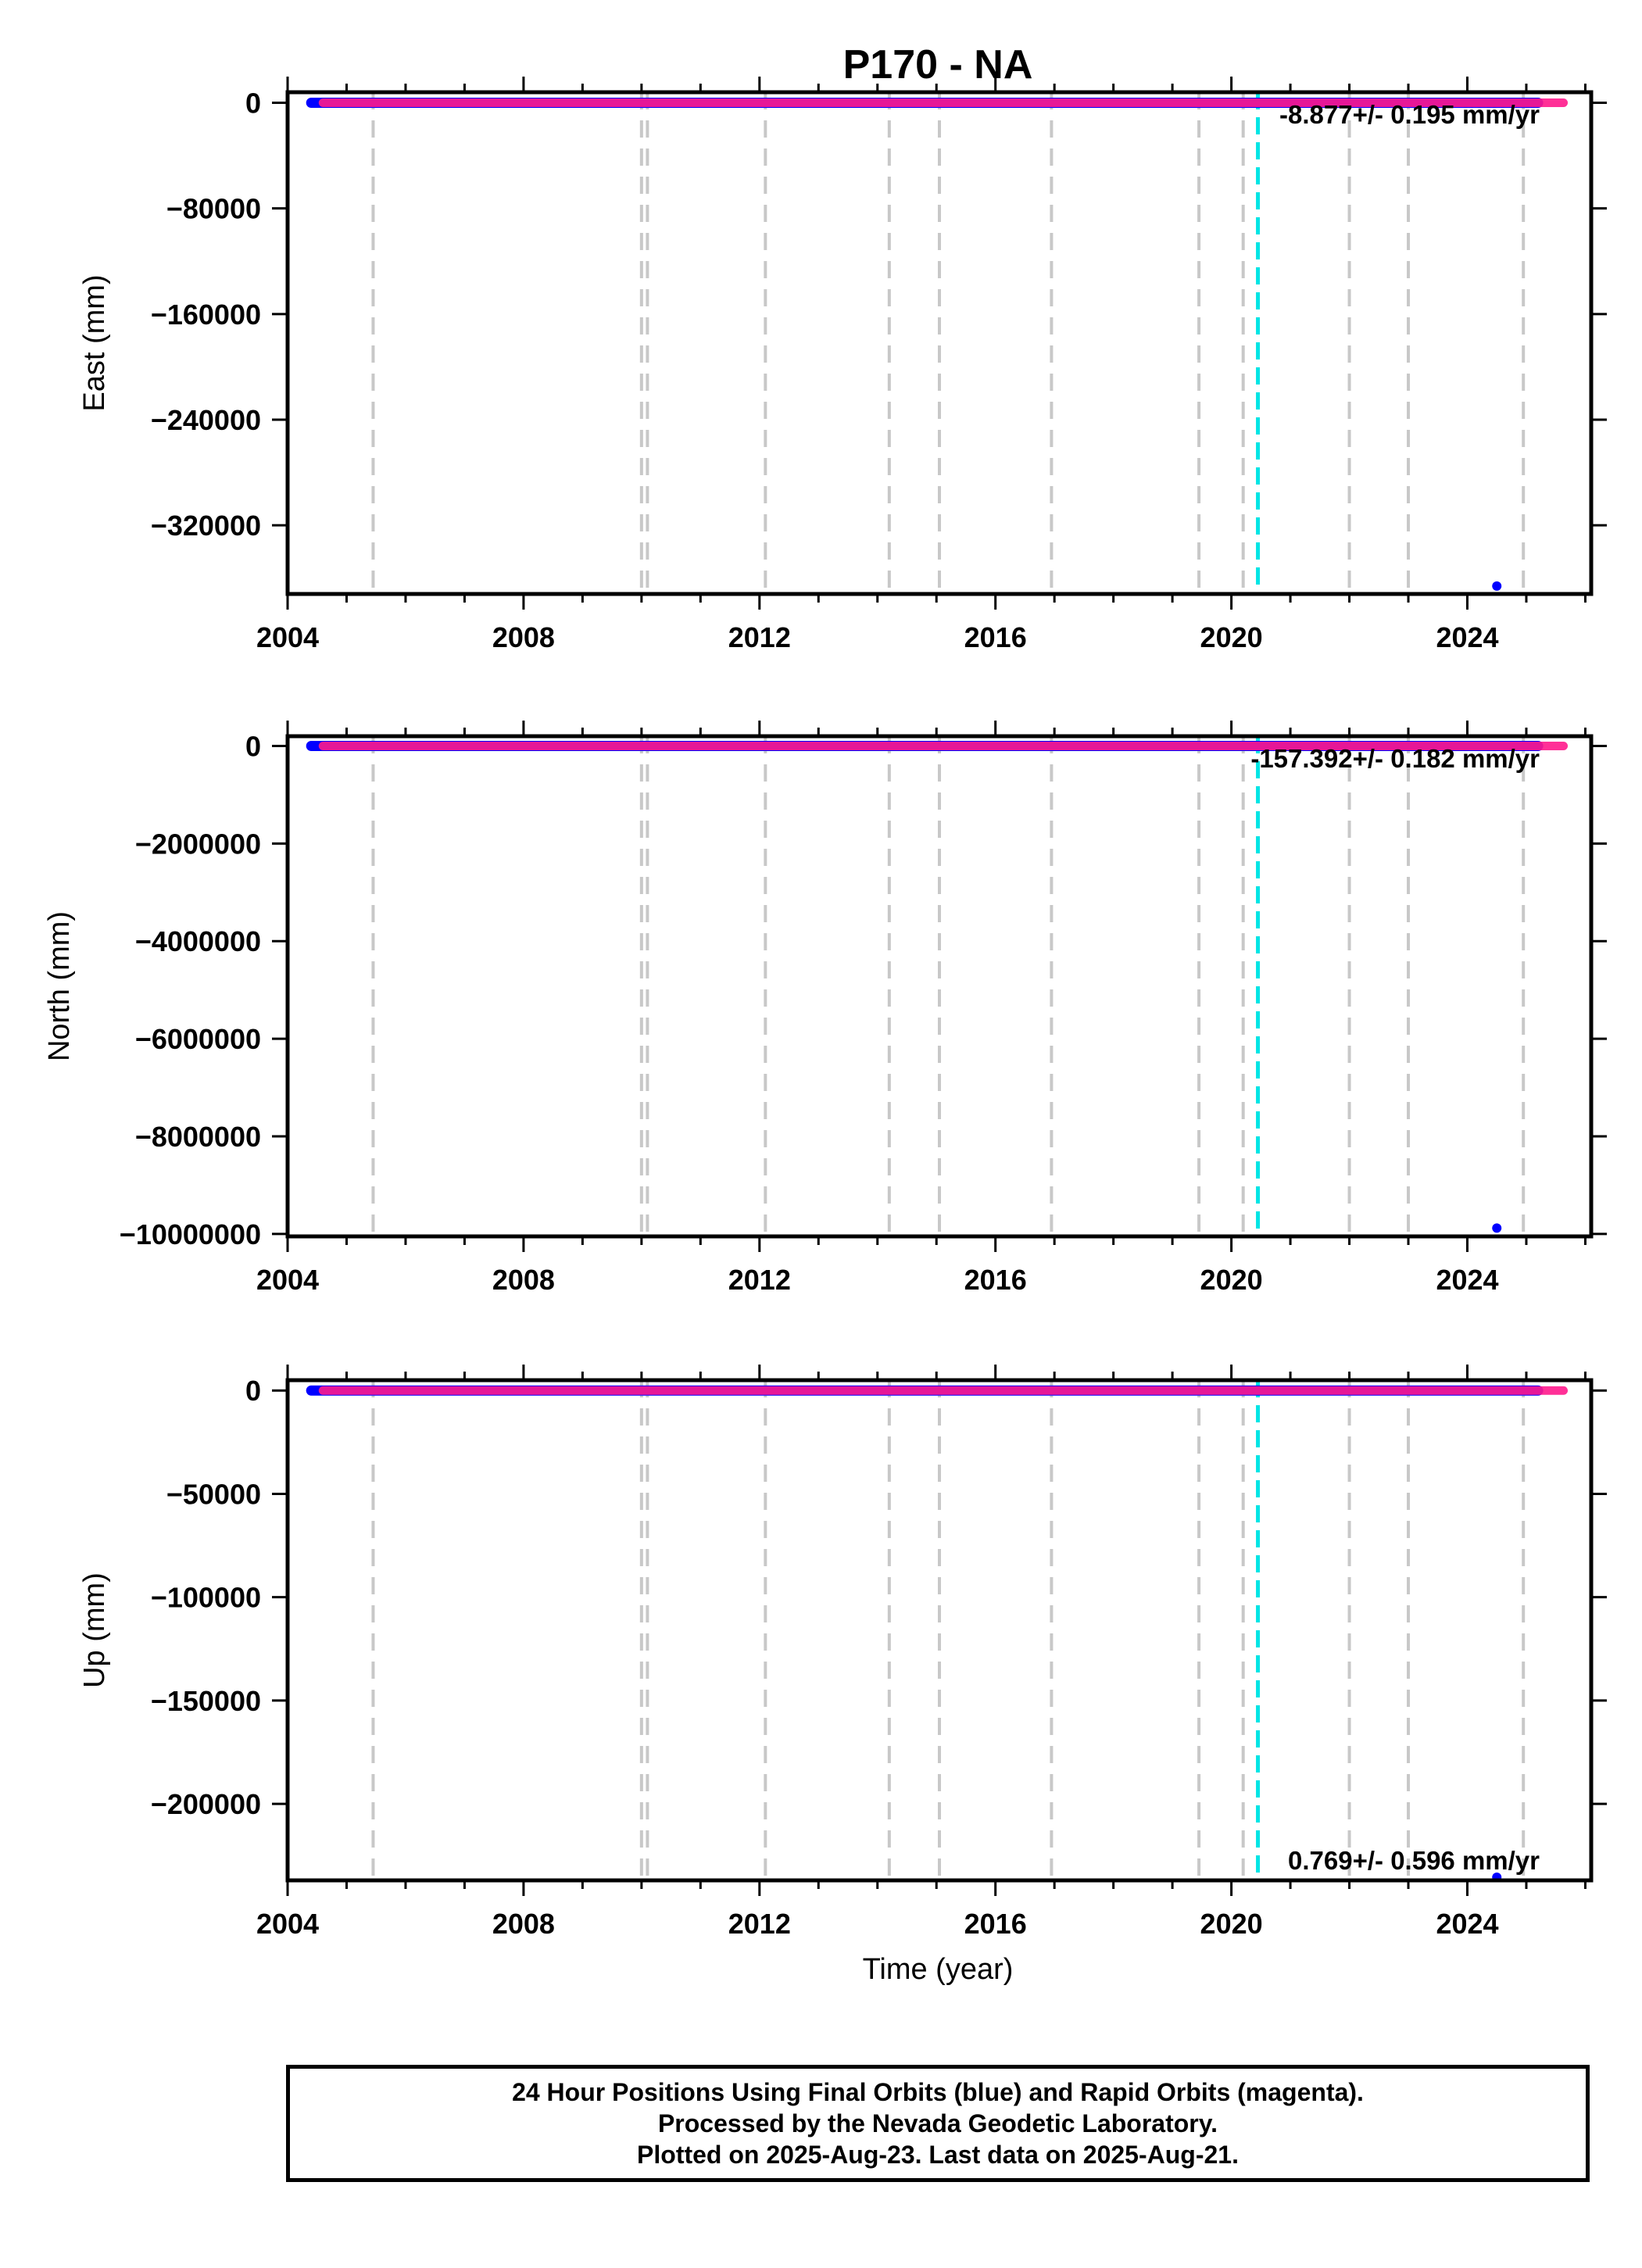 The image size is (1642, 2268). Describe the element at coordinates (190, 1234) in the screenshot. I see `y-tick-label: −10000000` at that location.